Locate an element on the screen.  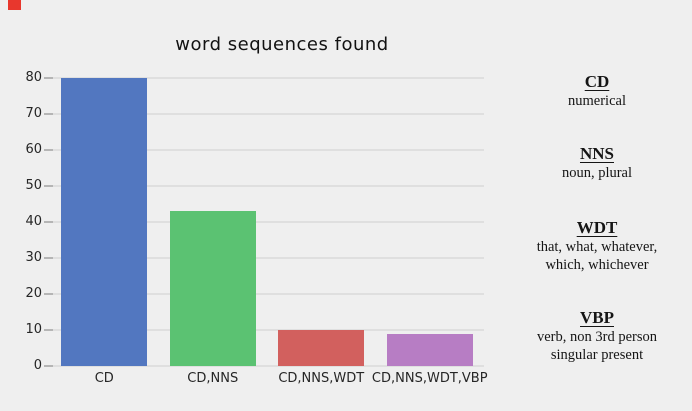
legend-definition-line: that, what, whatever, is located at coordinates (597, 247).